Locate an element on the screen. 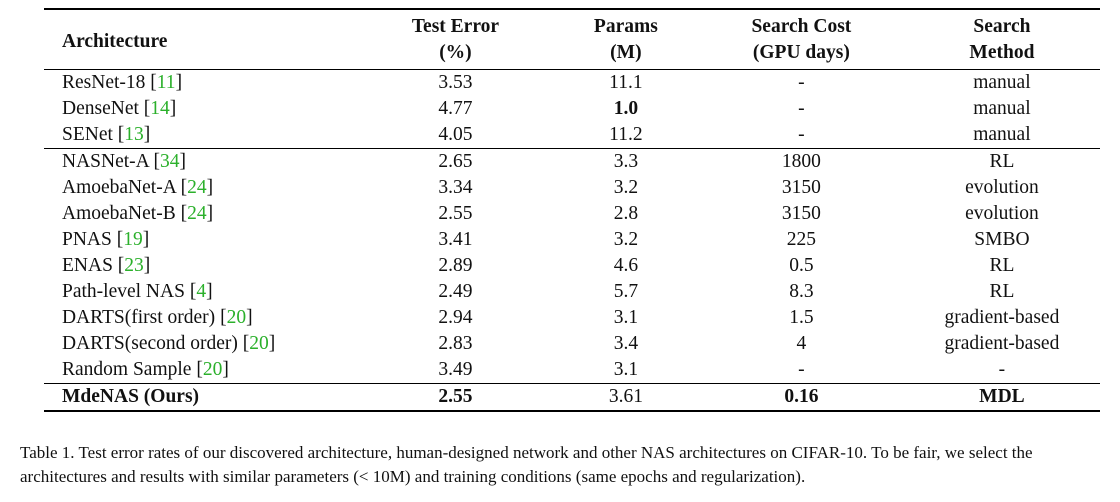 This screenshot has height=502, width=1120. search-cost-cell: 0.5 is located at coordinates (801, 265).